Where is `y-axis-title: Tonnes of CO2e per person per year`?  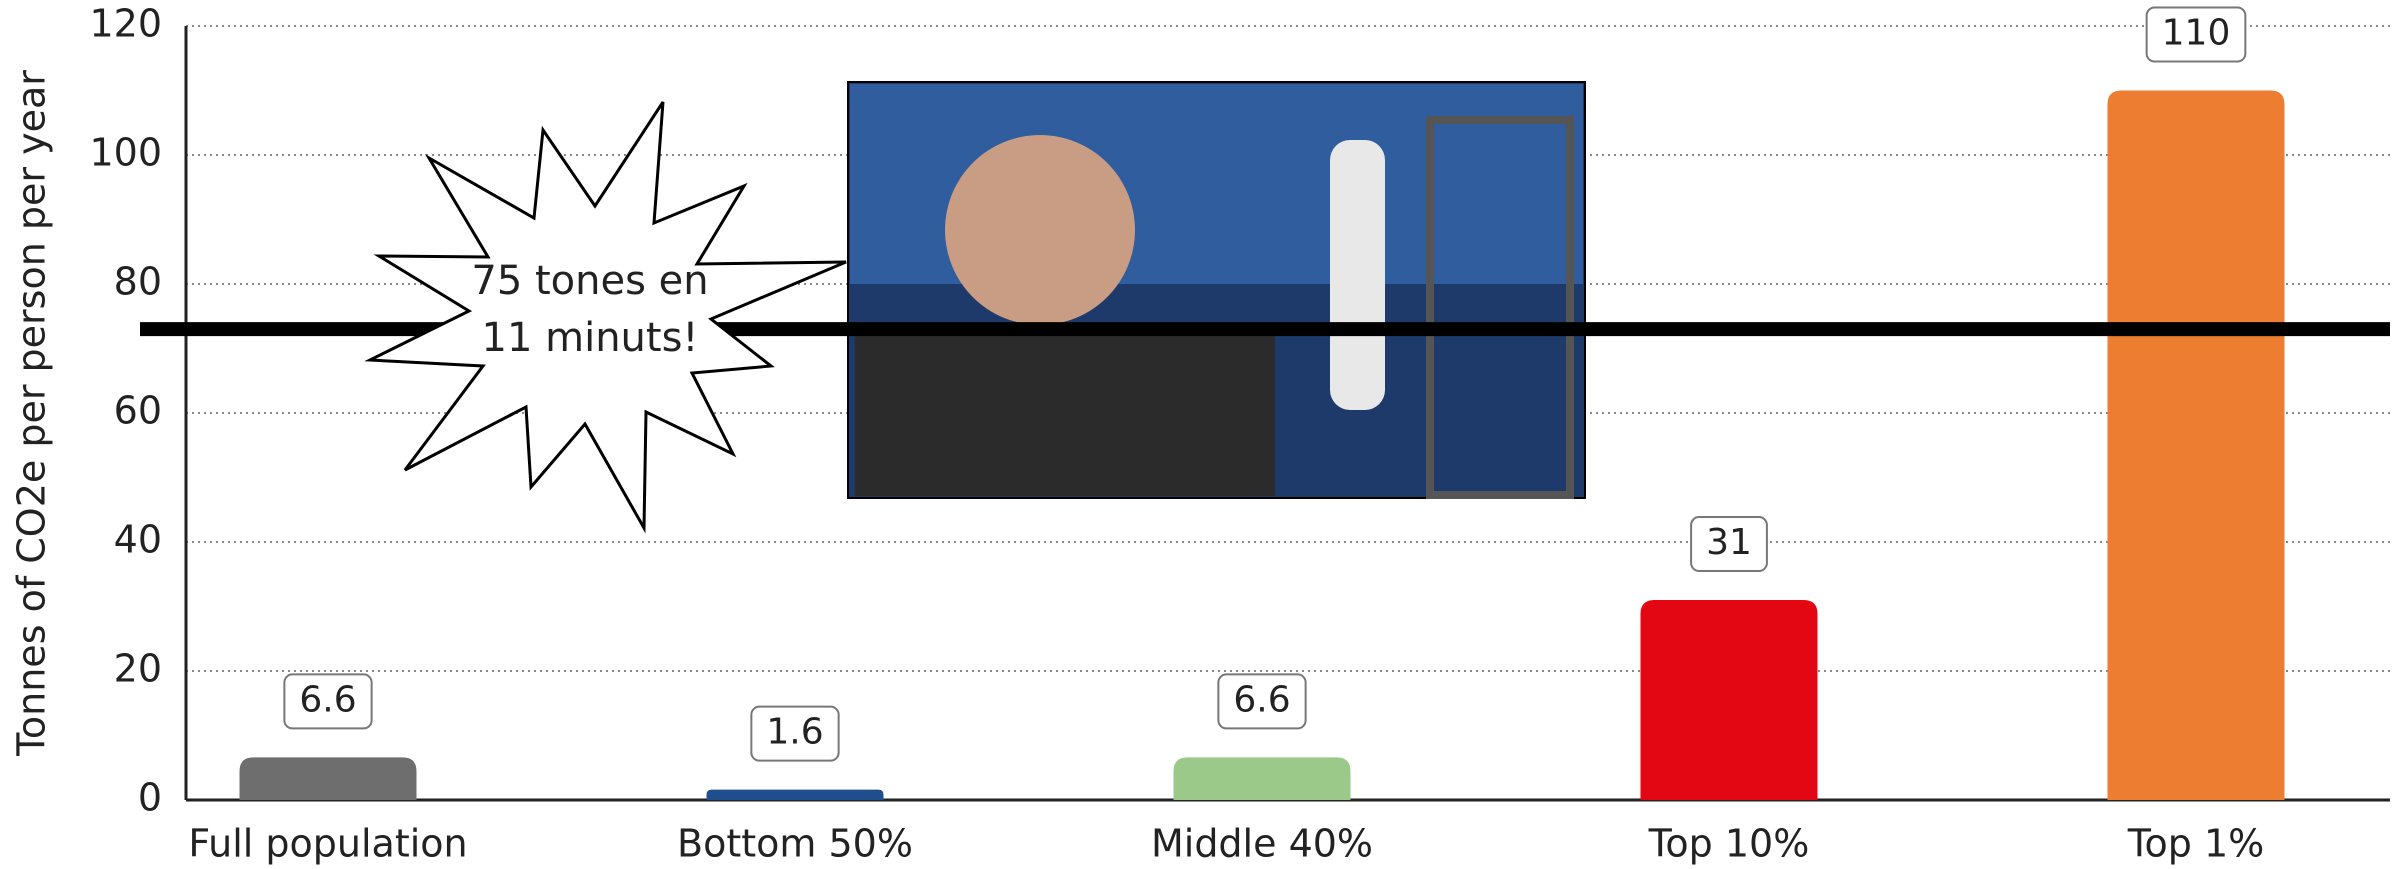 y-axis-title: Tonnes of CO2e per person per year is located at coordinates (32, 413).